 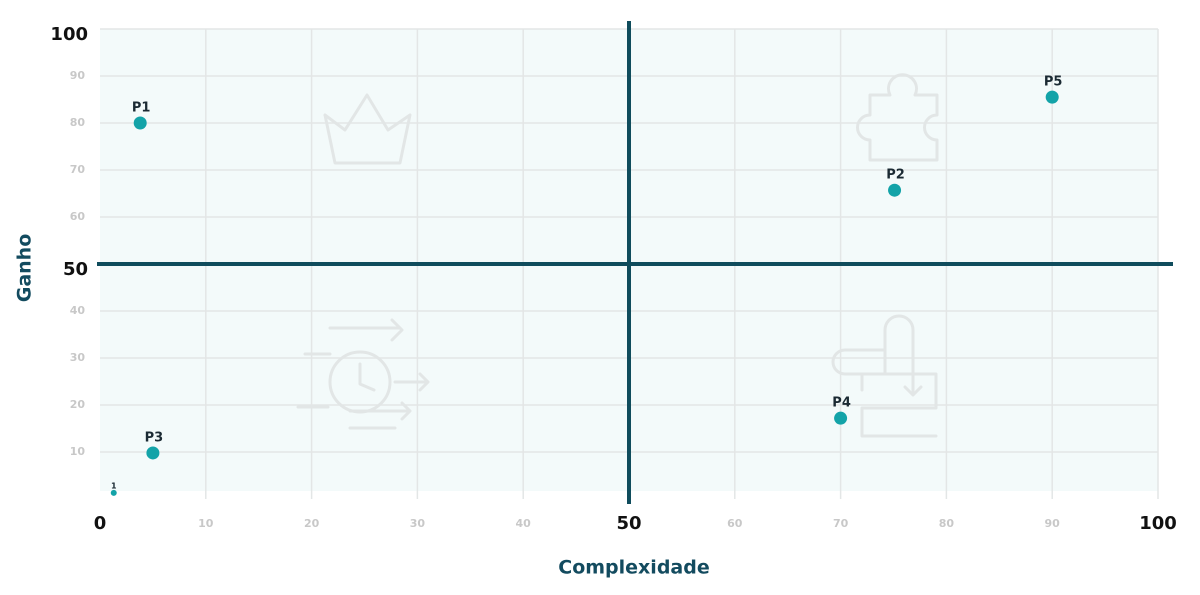 What do you see at coordinates (78, 451) in the screenshot?
I see `y-tick-label: 10` at bounding box center [78, 451].